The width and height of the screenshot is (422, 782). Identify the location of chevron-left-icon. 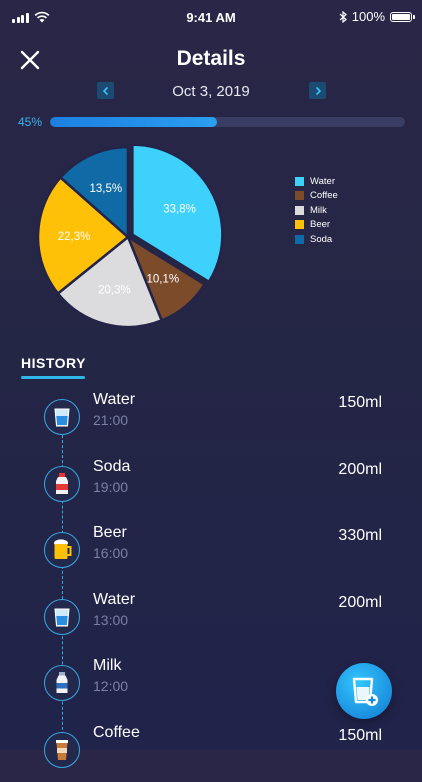
(105, 90).